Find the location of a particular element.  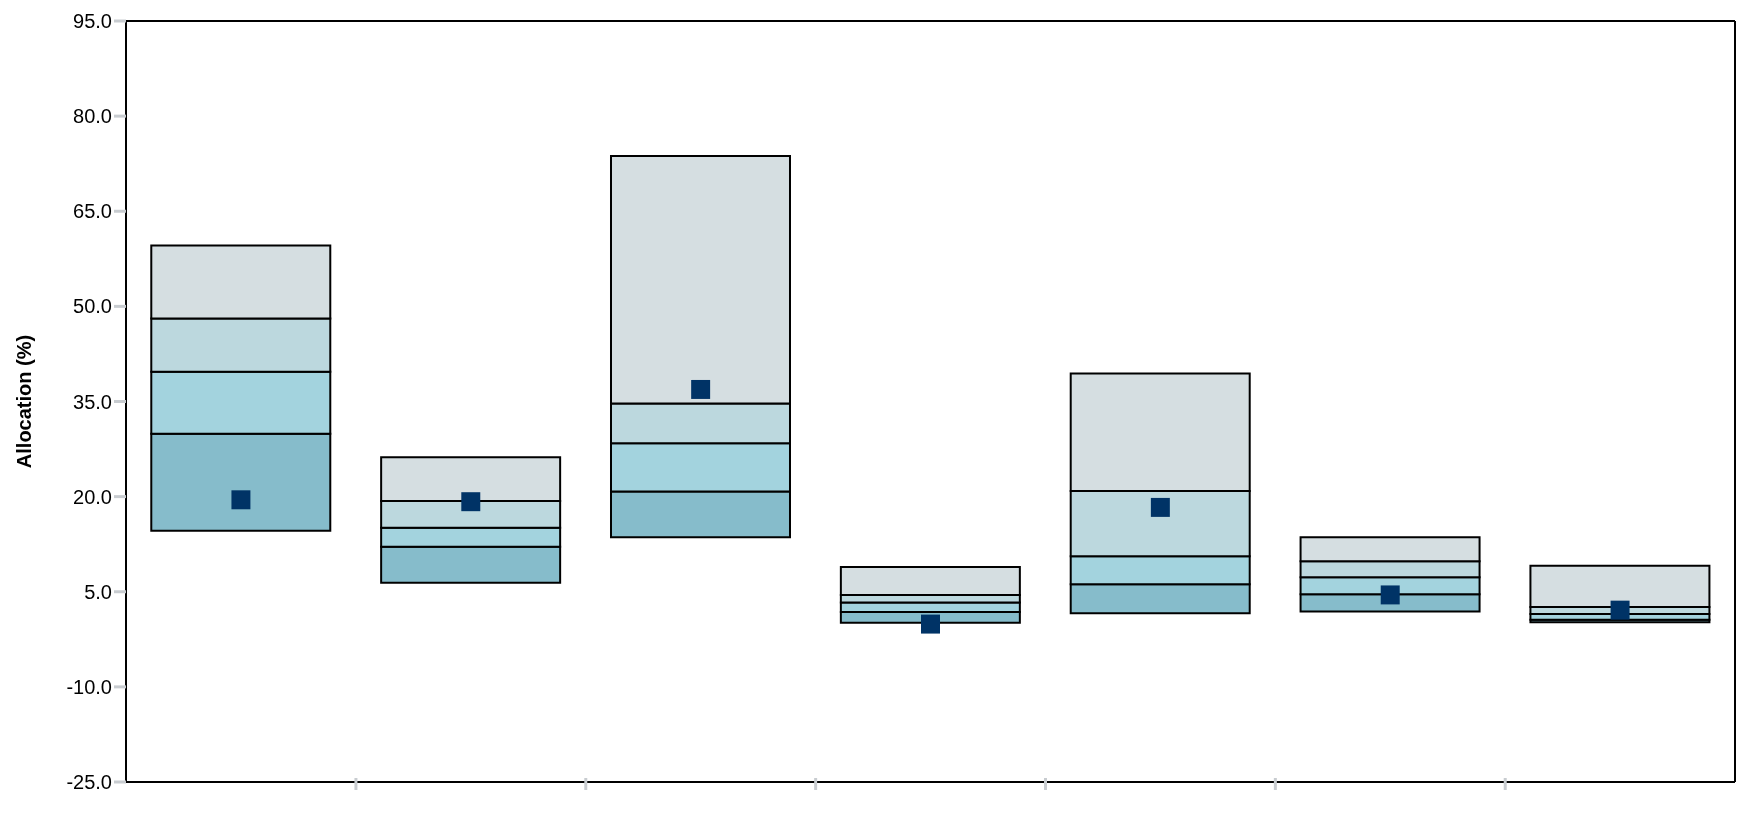

y-tick-label: -10.0 is located at coordinates (89, 686).